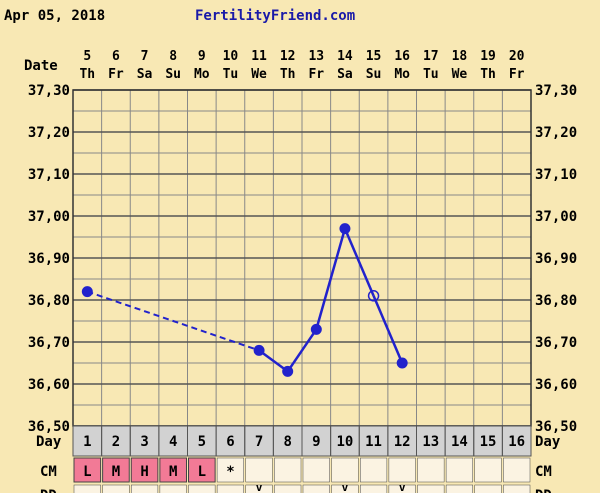 This screenshot has height=493, width=600. What do you see at coordinates (556, 259) in the screenshot?
I see `y-tick-label-right: 36,90` at bounding box center [556, 259].